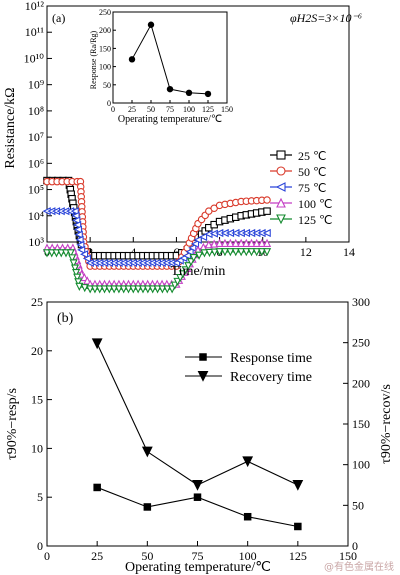  I want to click on series-line, so click(197, 507).